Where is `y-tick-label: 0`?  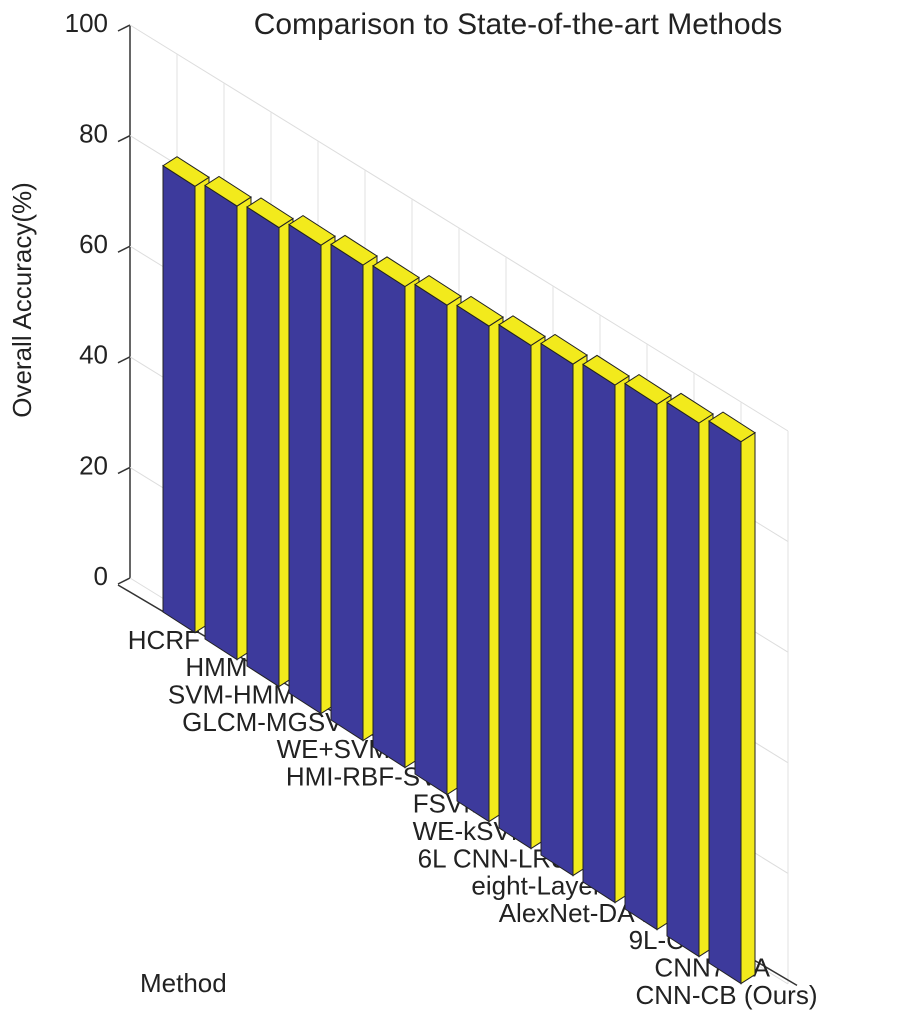
y-tick-label: 0 is located at coordinates (101, 576).